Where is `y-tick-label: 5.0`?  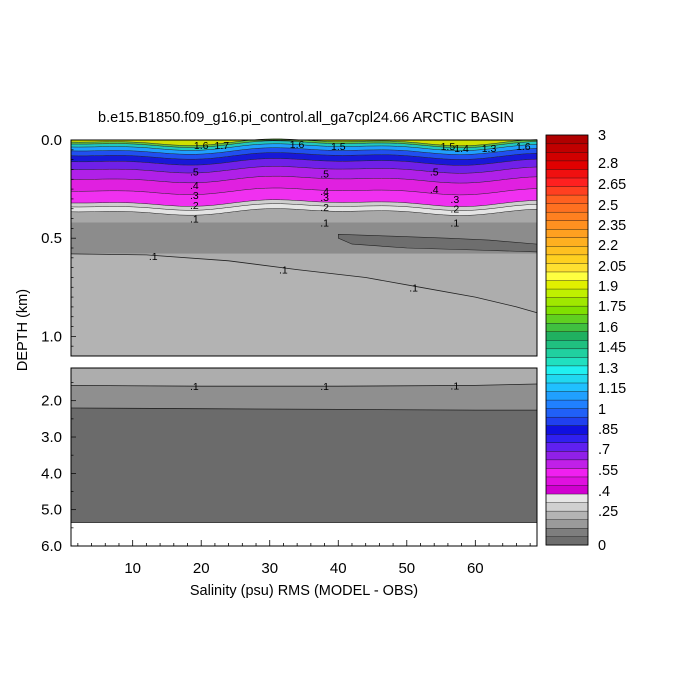 y-tick-label: 5.0 is located at coordinates (51, 510).